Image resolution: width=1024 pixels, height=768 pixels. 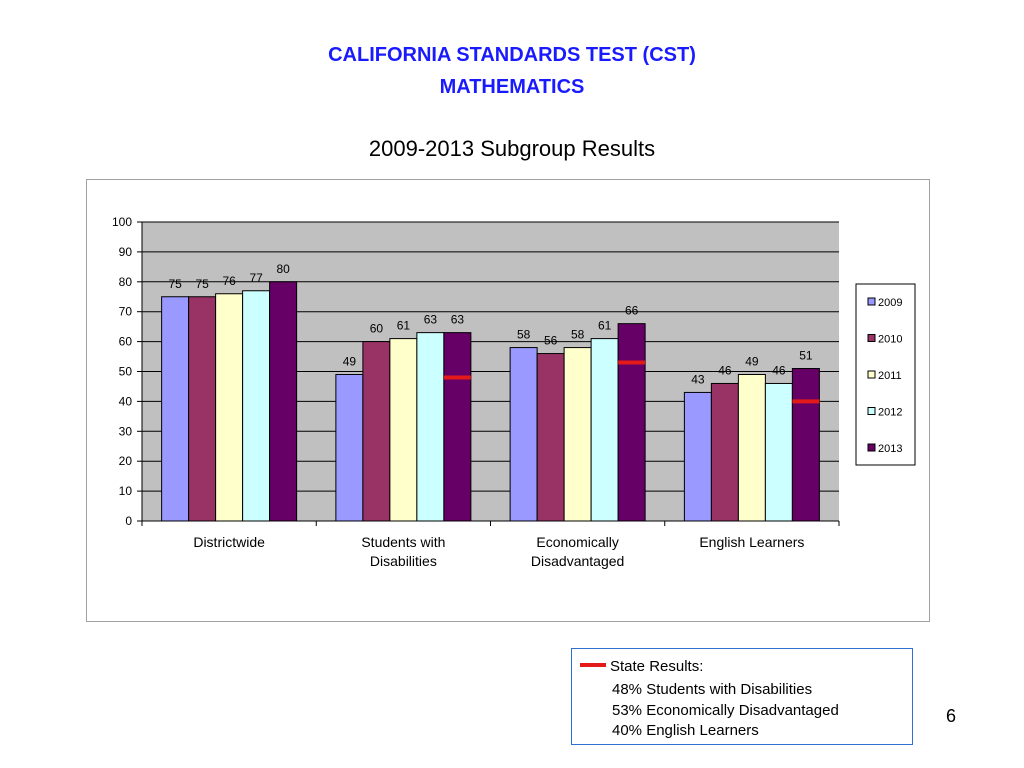 What do you see at coordinates (126, 252) in the screenshot?
I see `y-tick-label: 90` at bounding box center [126, 252].